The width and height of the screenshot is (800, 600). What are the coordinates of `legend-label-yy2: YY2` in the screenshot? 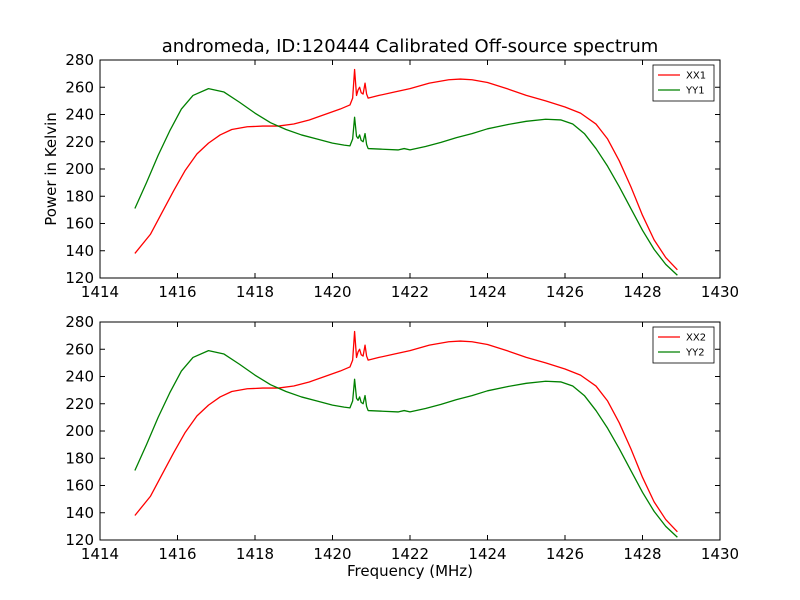 It's located at (695, 353).